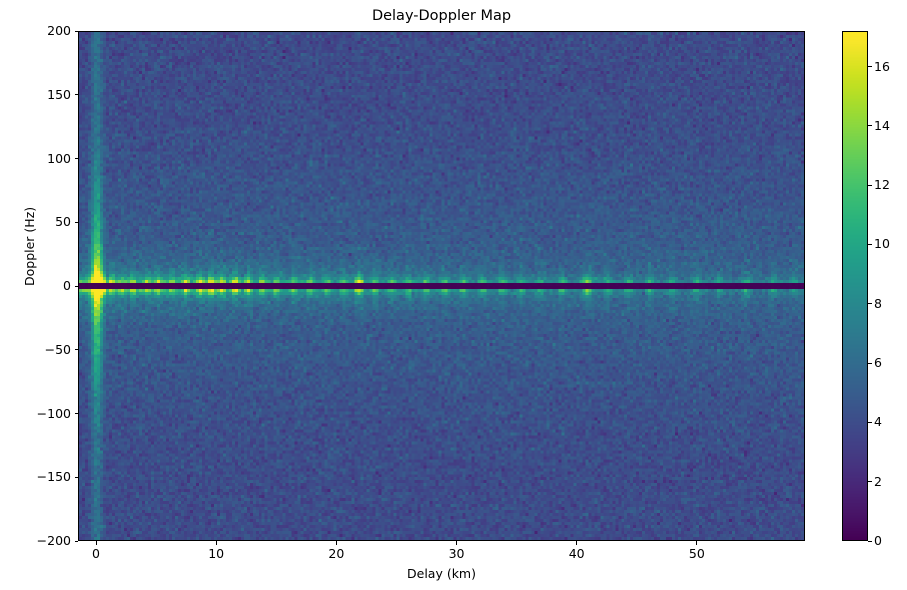  I want to click on y-tick-label: 150, so click(59, 94).